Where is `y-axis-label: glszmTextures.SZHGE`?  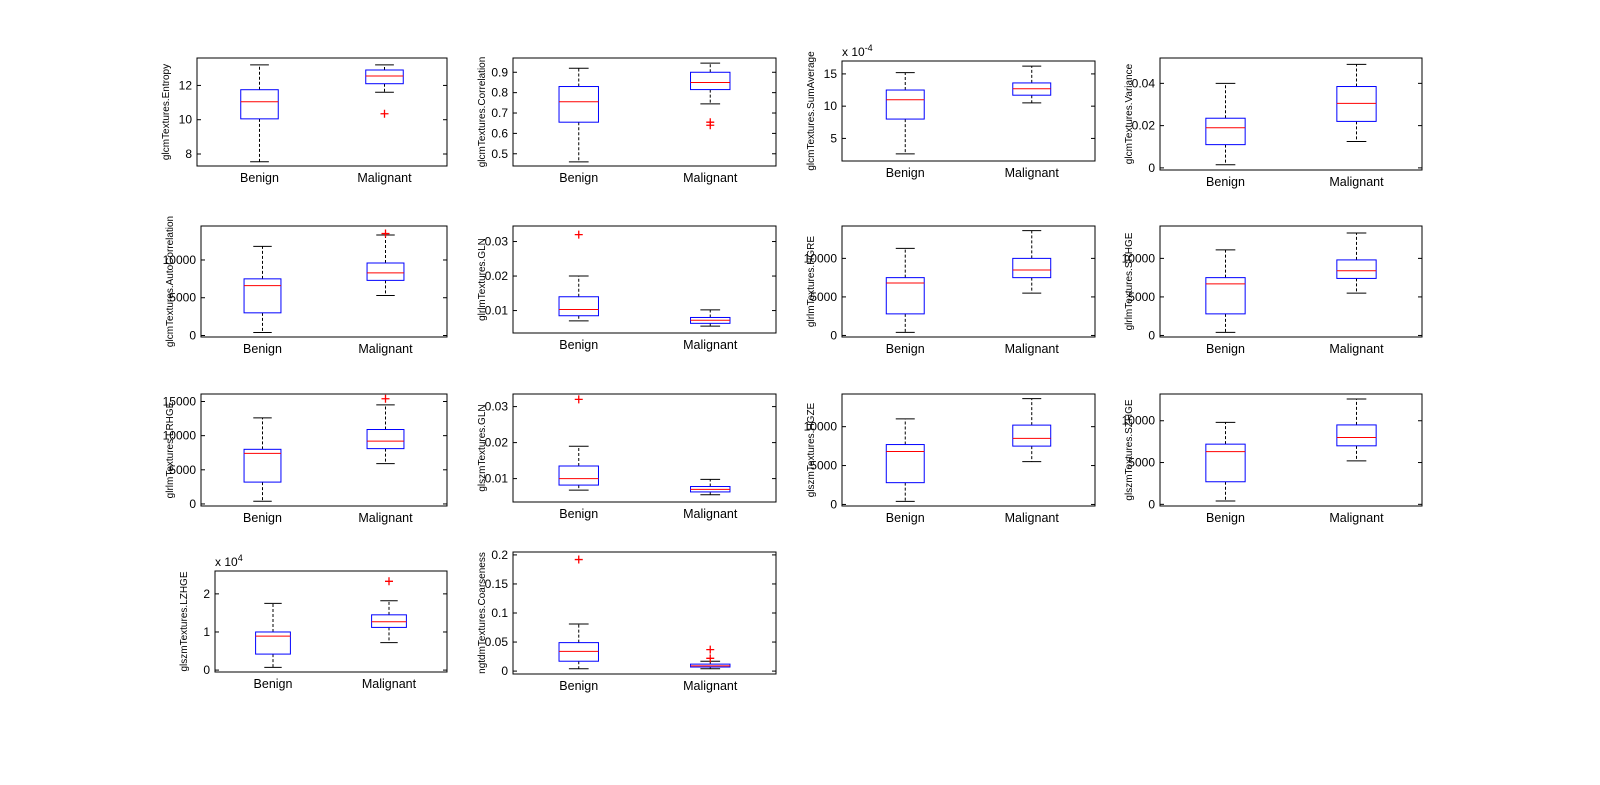
y-axis-label: glszmTextures.SZHGE is located at coordinates (1129, 449).